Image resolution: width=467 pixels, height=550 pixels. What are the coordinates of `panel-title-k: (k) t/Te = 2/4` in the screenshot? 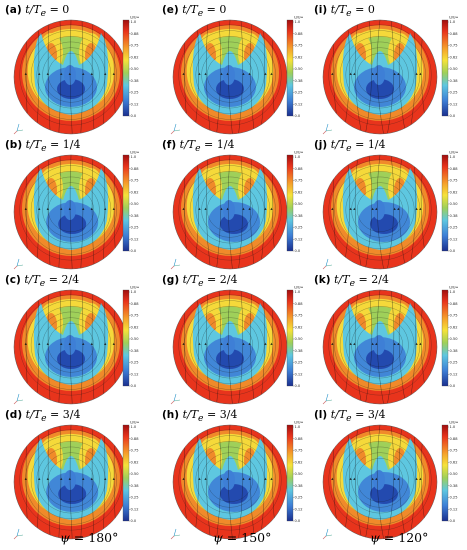 It's located at (351, 281).